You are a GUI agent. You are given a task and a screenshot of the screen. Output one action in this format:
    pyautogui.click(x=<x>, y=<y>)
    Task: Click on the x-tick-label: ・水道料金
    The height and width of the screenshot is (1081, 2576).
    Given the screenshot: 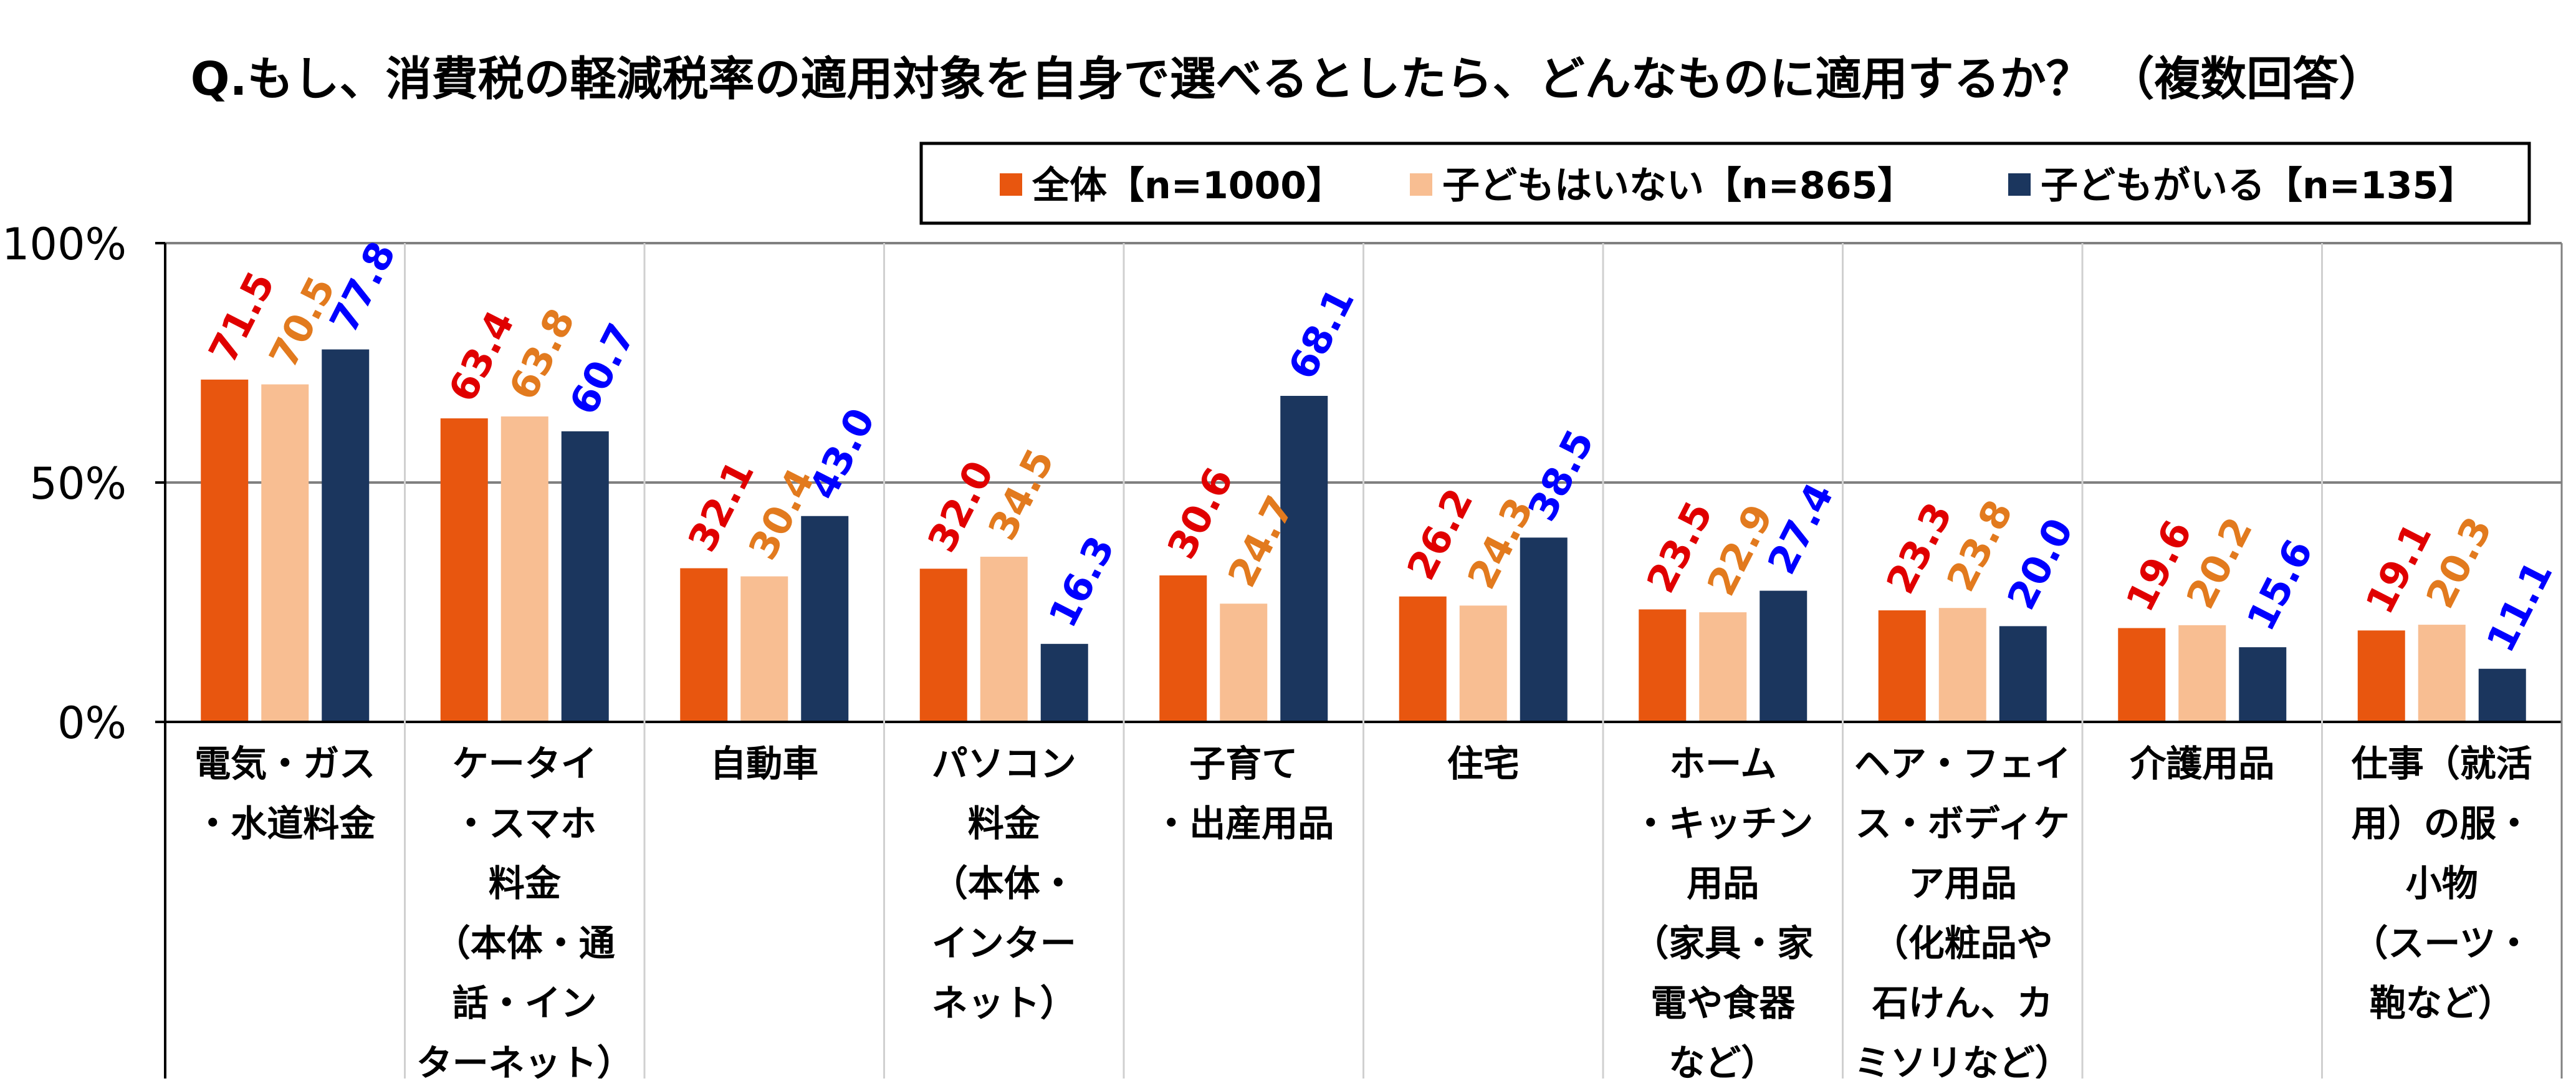 What is the action you would take?
    pyautogui.click(x=285, y=823)
    